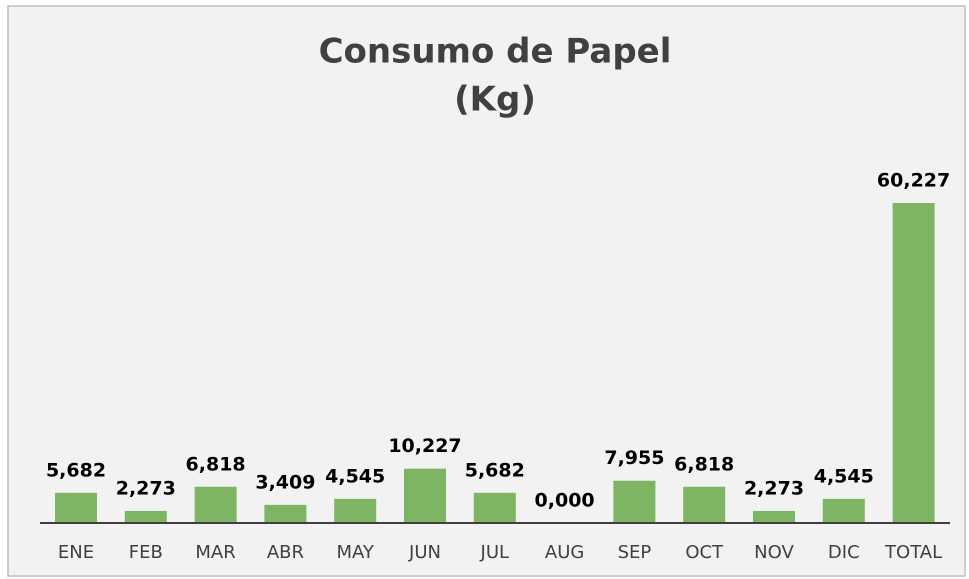 The width and height of the screenshot is (969, 579). Describe the element at coordinates (495, 100) in the screenshot. I see `chart-subtitle: (Kg)` at that location.